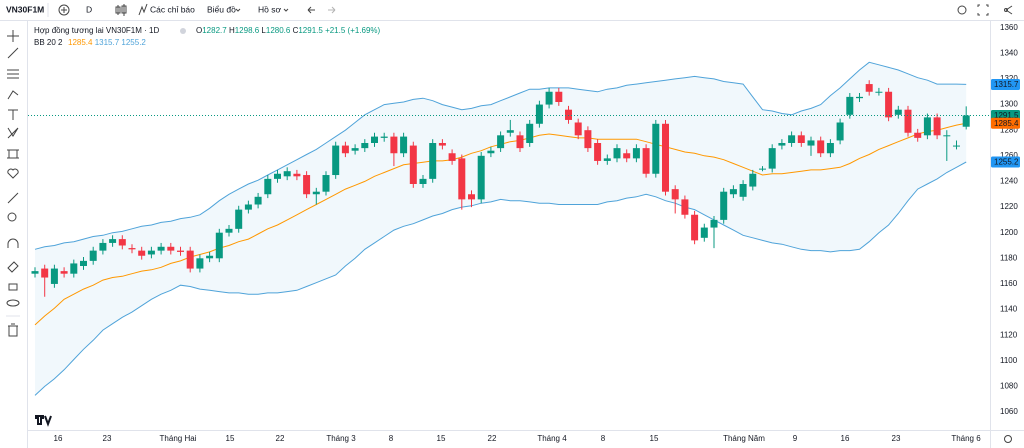 The width and height of the screenshot is (1024, 448). Describe the element at coordinates (1008, 439) in the screenshot. I see `axis-settings-icon` at that location.